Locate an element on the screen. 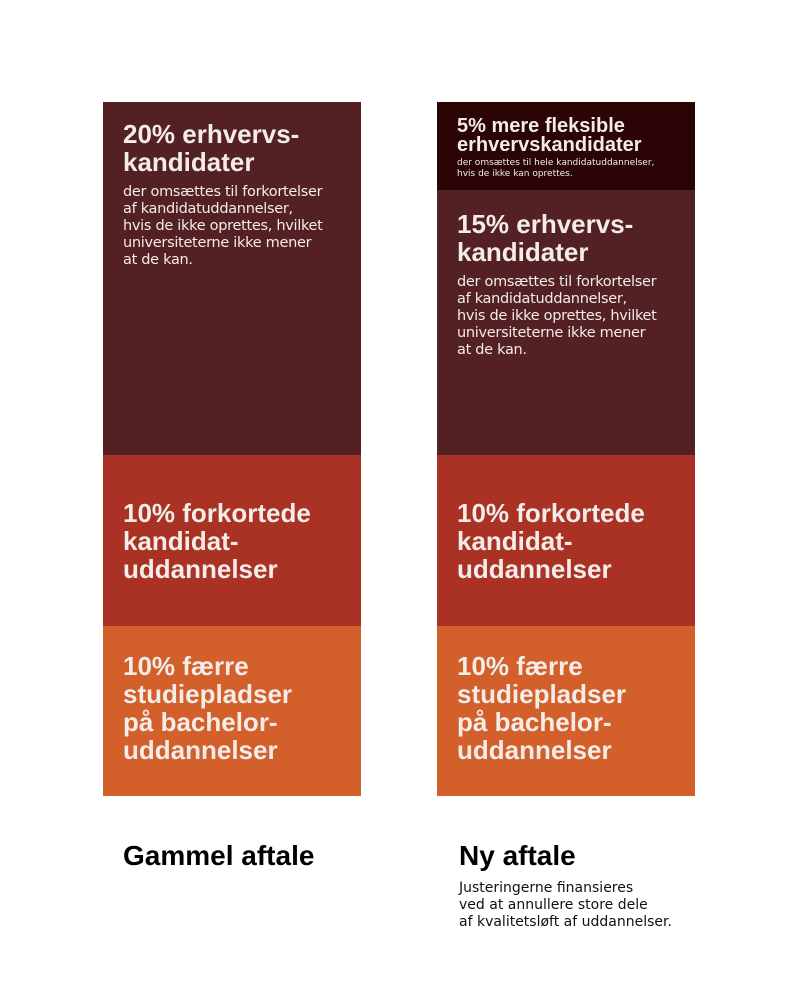  new-agreement-title: Ny aftale is located at coordinates (517, 855).